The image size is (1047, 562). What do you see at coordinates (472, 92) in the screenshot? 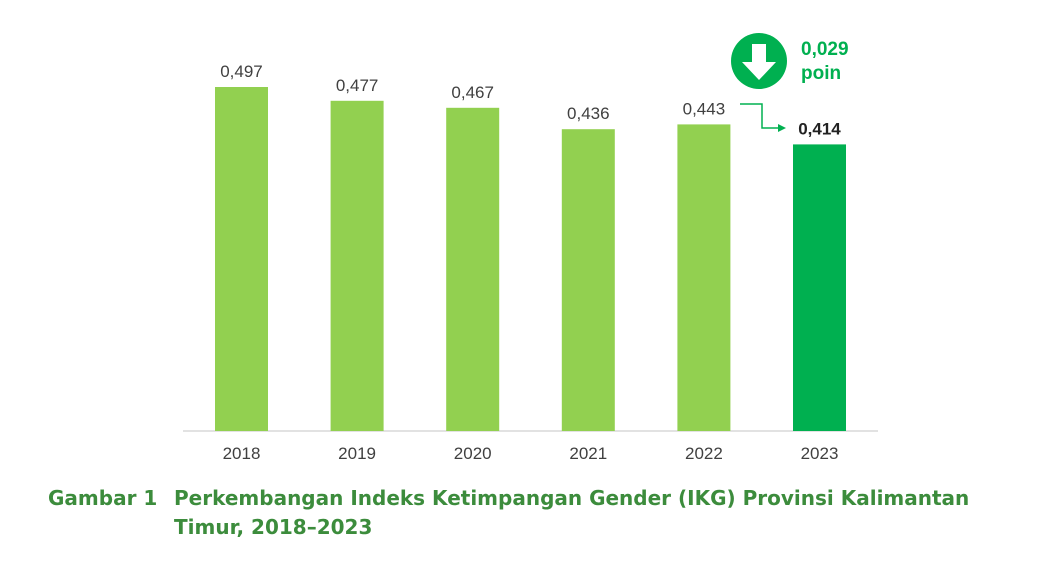
I see `value-label-2020: 0,467` at bounding box center [472, 92].